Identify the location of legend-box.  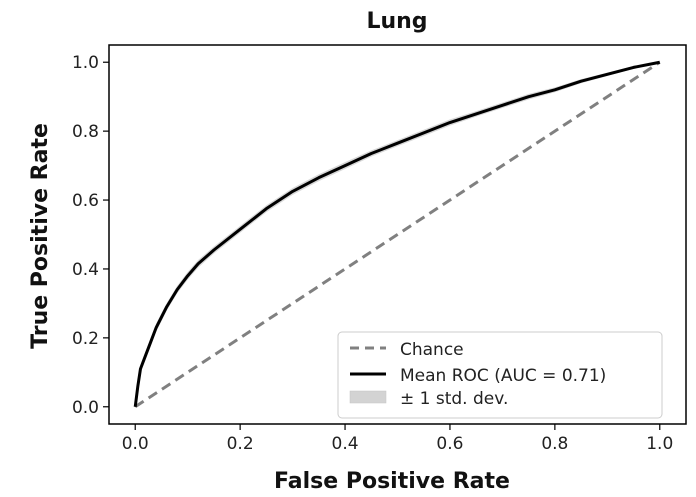
(500, 375).